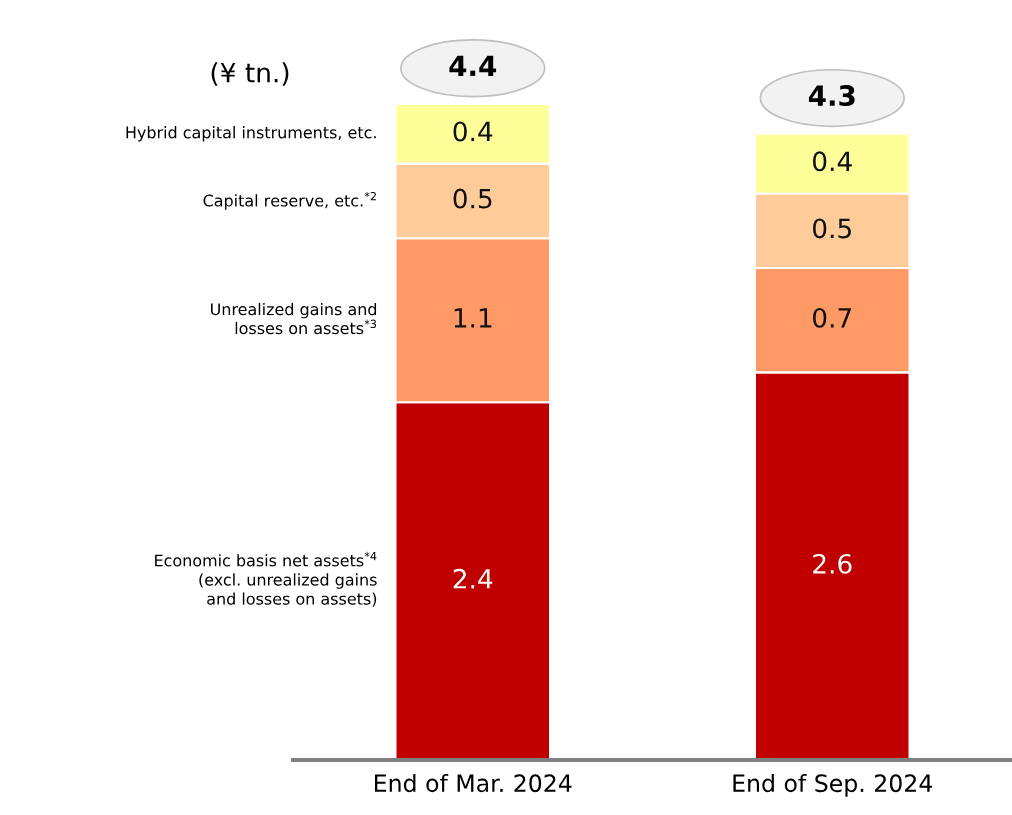 This screenshot has height=815, width=1012. Describe the element at coordinates (250, 74) in the screenshot. I see `y-axis-title: (¥ tn.)` at that location.